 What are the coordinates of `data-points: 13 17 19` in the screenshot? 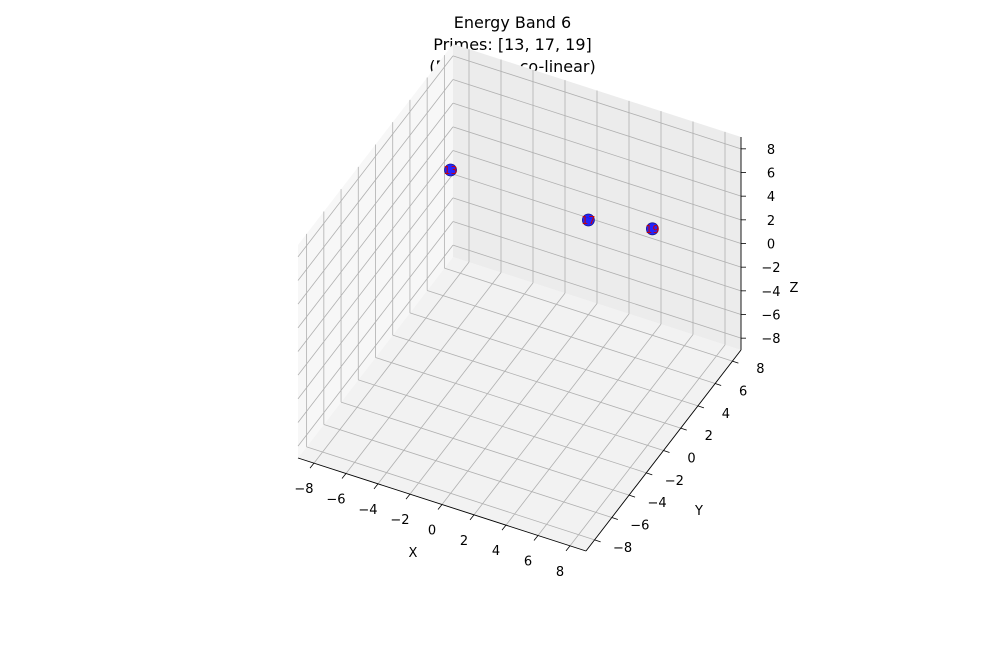 It's located at (551, 199).